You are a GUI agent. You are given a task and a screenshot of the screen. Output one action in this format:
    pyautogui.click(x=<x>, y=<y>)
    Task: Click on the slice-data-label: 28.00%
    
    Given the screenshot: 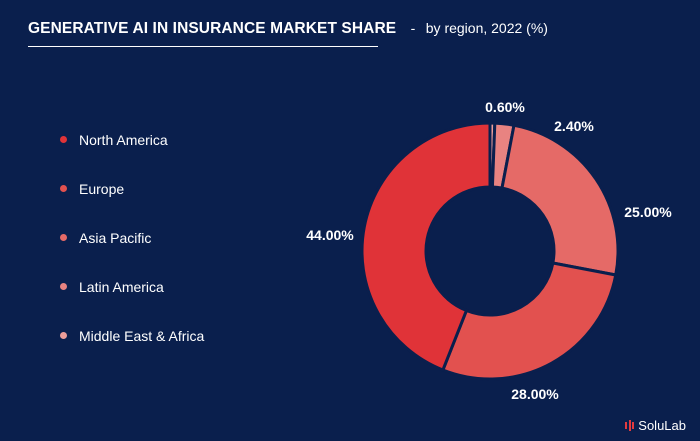 What is the action you would take?
    pyautogui.click(x=535, y=394)
    